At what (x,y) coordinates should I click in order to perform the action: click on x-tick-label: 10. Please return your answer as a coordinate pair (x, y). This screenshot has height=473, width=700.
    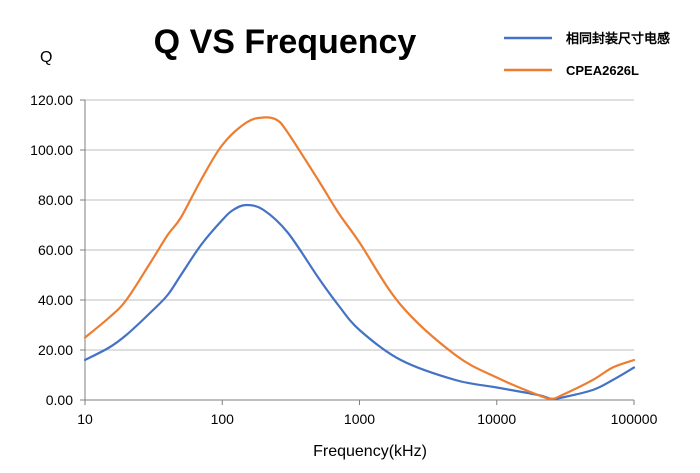
    Looking at the image, I should click on (85, 419).